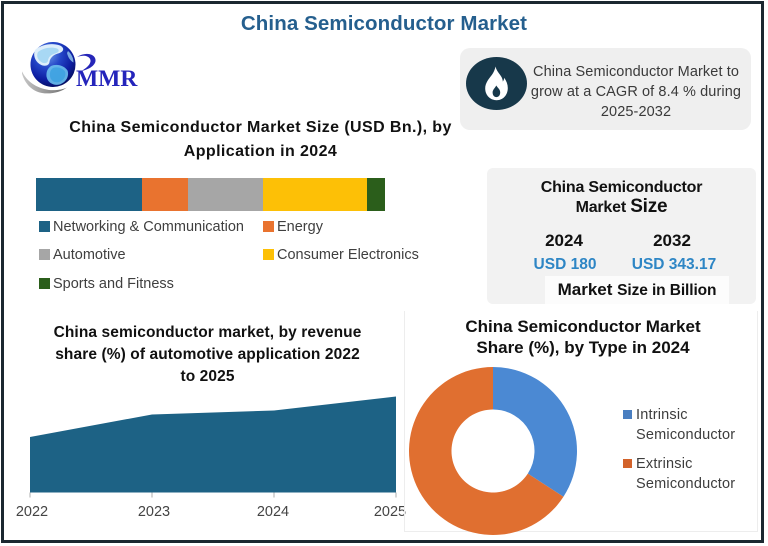 The image size is (768, 546). What do you see at coordinates (107, 79) in the screenshot?
I see `svg-text: MMR` at bounding box center [107, 79].